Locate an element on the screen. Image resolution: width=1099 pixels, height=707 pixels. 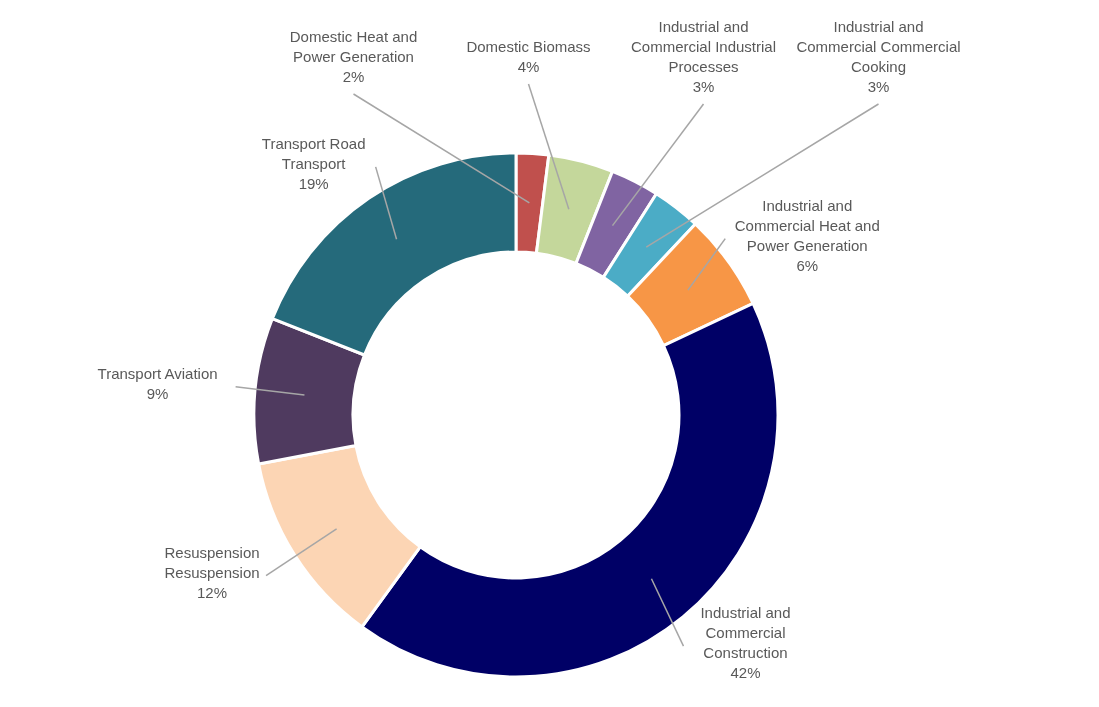
data-label: 4% is located at coordinates (528, 66).